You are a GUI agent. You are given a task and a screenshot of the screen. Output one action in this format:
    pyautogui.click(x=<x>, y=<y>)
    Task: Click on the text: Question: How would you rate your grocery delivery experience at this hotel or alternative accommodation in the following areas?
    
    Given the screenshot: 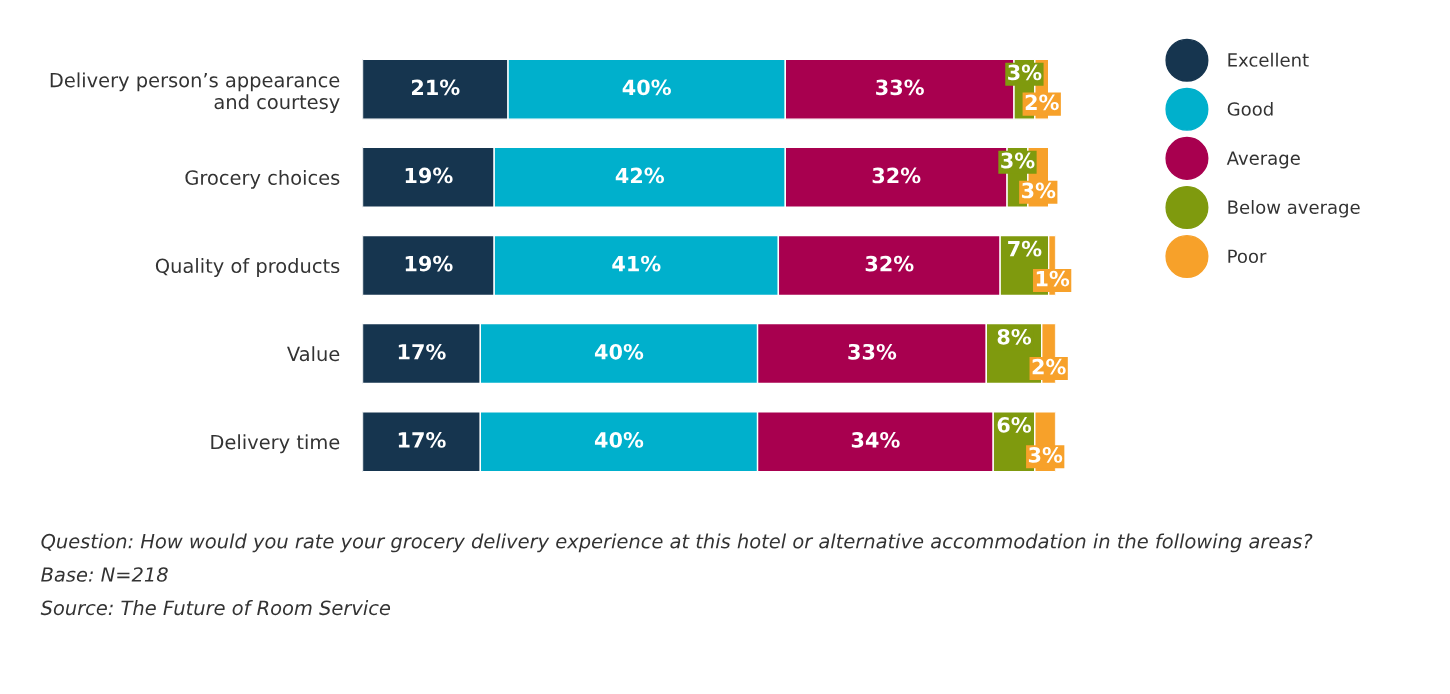 What is the action you would take?
    pyautogui.click(x=677, y=543)
    